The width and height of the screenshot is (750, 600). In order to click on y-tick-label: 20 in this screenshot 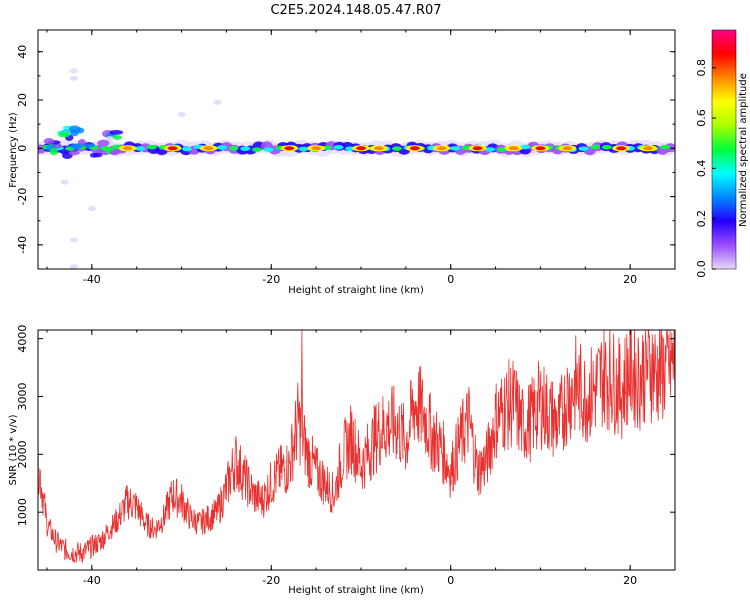, I will do `click(22, 100)`.